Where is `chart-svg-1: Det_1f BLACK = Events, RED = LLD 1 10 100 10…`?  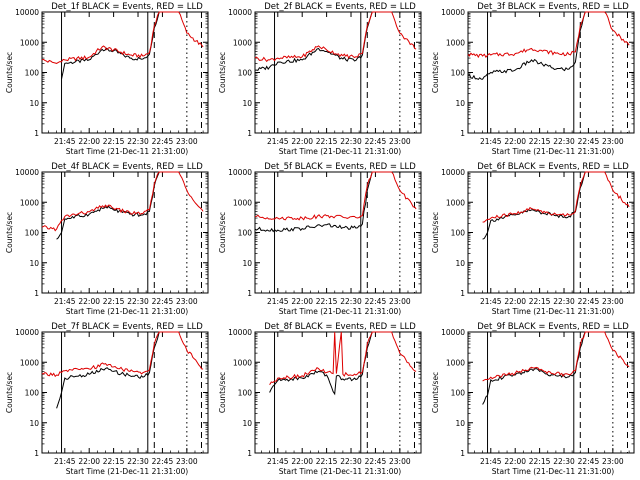
chart-svg-1: Det_1f BLACK = Events, RED = LLD 1 10 100 10… is located at coordinates (107, 79).